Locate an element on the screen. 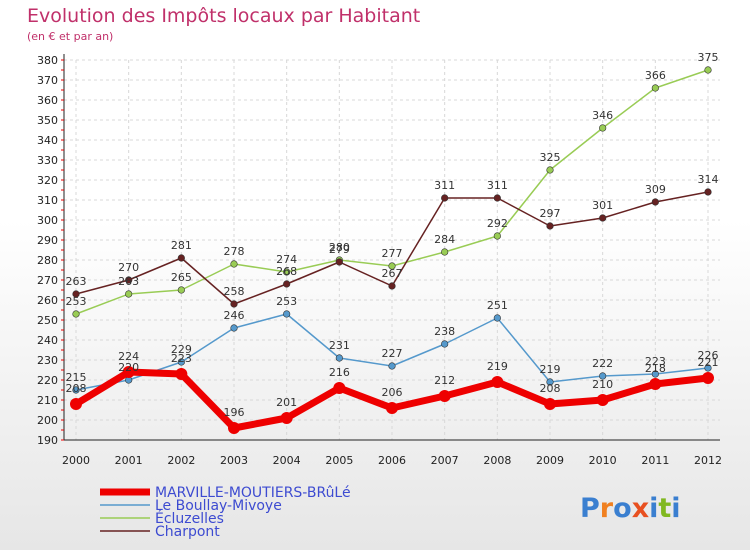 This screenshot has height=550, width=750. data-label: 265 is located at coordinates (181, 277).